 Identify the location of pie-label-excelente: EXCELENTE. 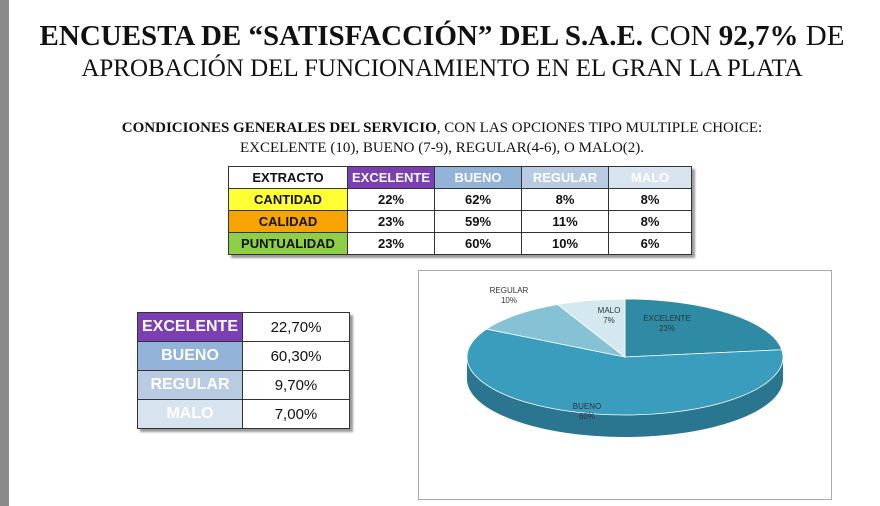
(667, 318).